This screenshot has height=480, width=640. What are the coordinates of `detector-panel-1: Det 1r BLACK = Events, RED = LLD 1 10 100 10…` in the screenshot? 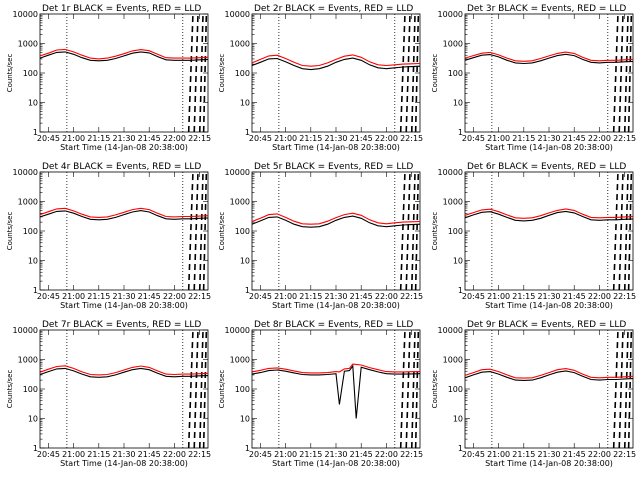 It's located at (108, 78).